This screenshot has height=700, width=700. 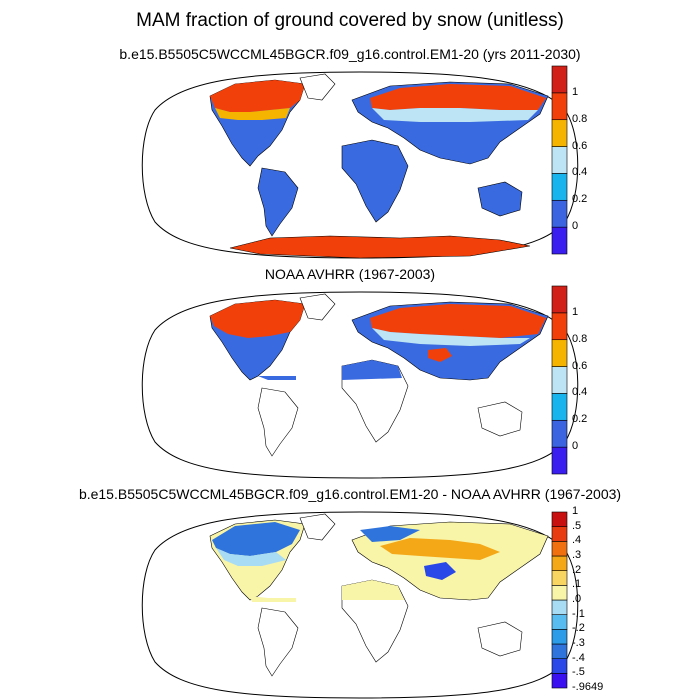 What do you see at coordinates (317, 87) in the screenshot?
I see `map-1-greenland` at bounding box center [317, 87].